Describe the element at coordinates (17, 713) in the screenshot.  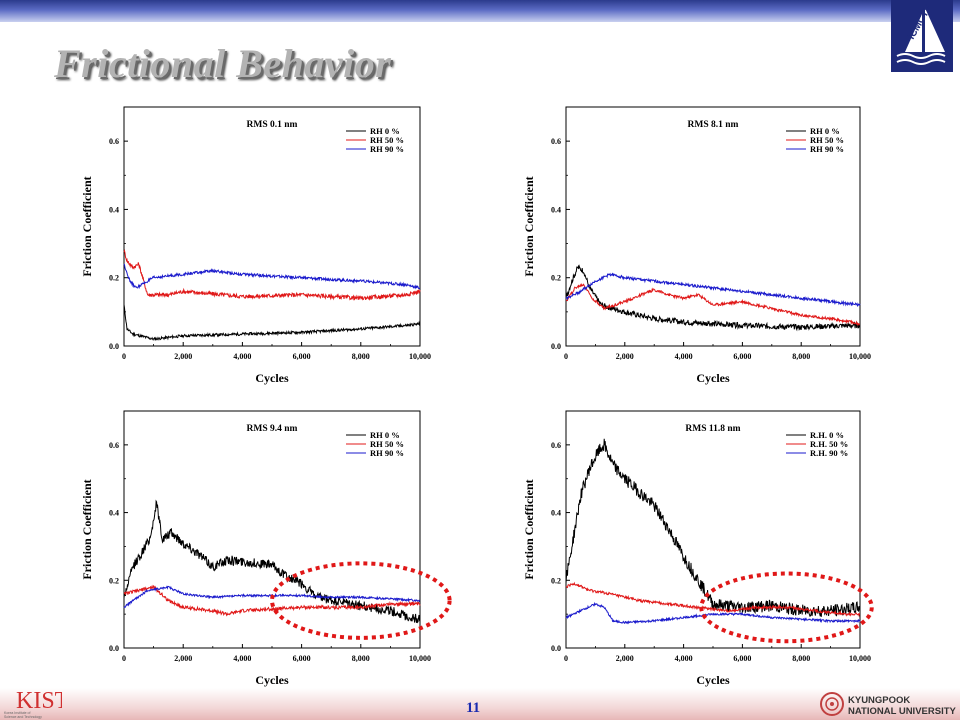
I see `kist-sub-1: Korea Institute of` at that location.